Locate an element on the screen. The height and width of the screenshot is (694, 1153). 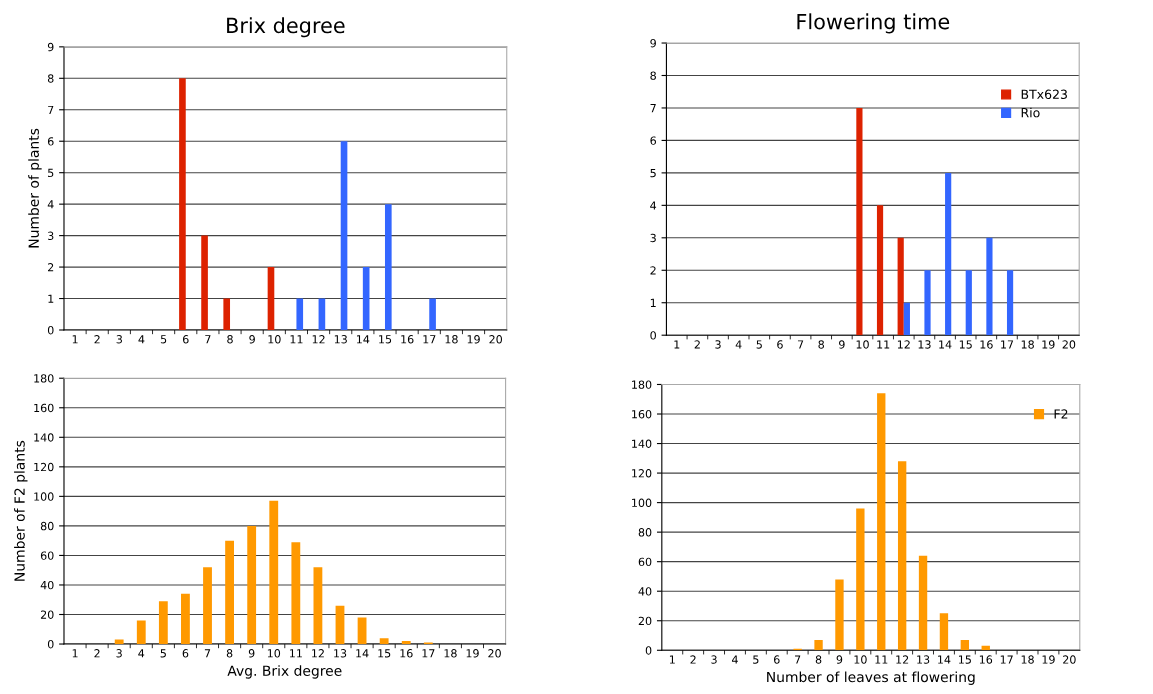
legend-label: F2 is located at coordinates (1061, 414).